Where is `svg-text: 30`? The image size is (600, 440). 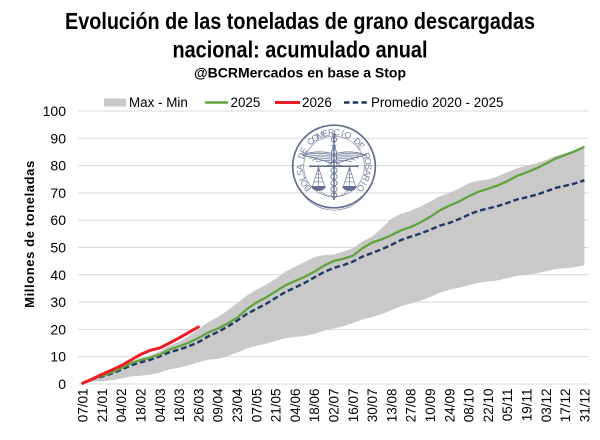
svg-text: 30 is located at coordinates (58, 302).